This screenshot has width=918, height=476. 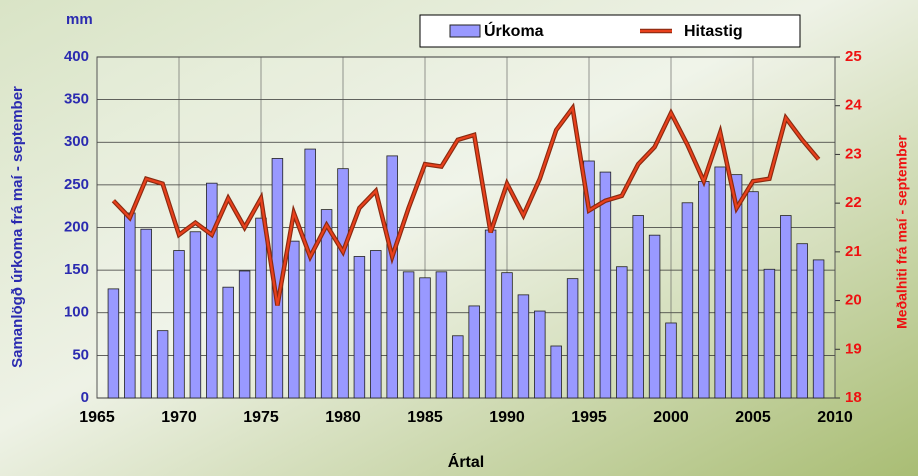 I want to click on legend, so click(x=610, y=31).